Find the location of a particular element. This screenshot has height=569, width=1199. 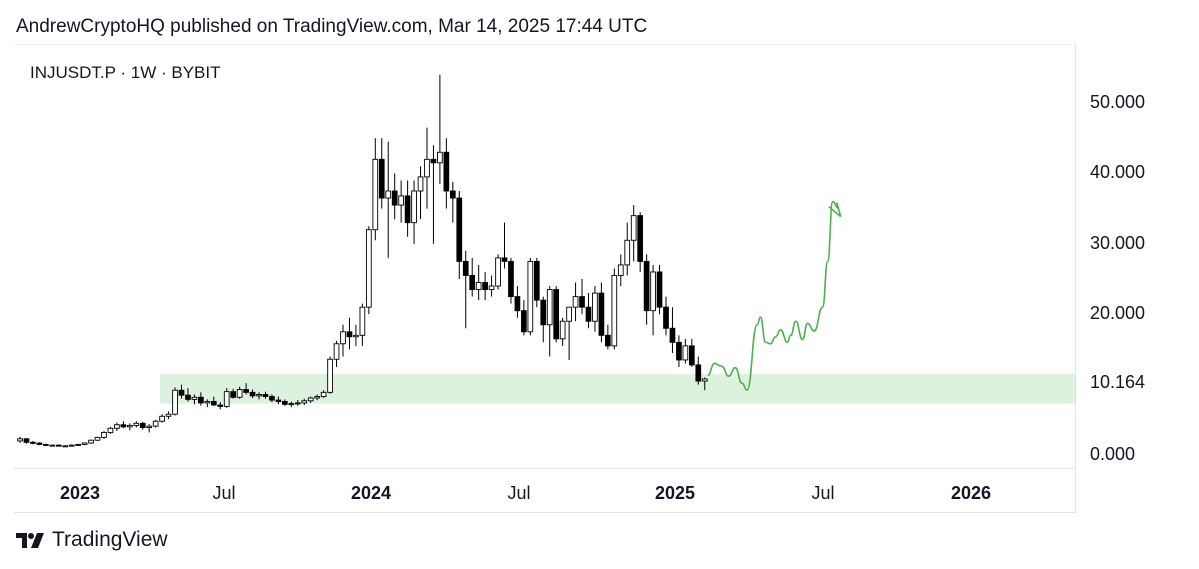

projection-path is located at coordinates (773, 296).